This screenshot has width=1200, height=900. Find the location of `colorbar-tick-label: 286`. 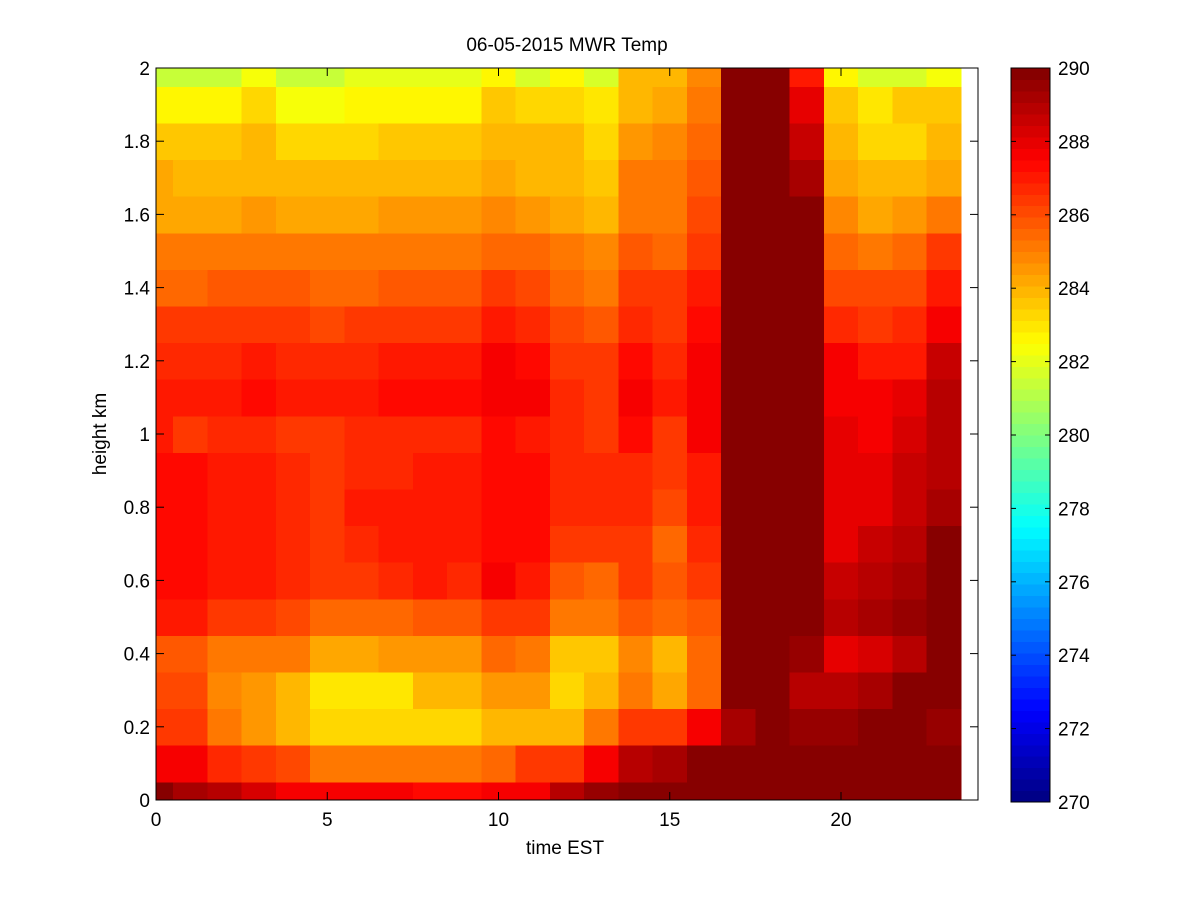

colorbar-tick-label: 286 is located at coordinates (1074, 216).